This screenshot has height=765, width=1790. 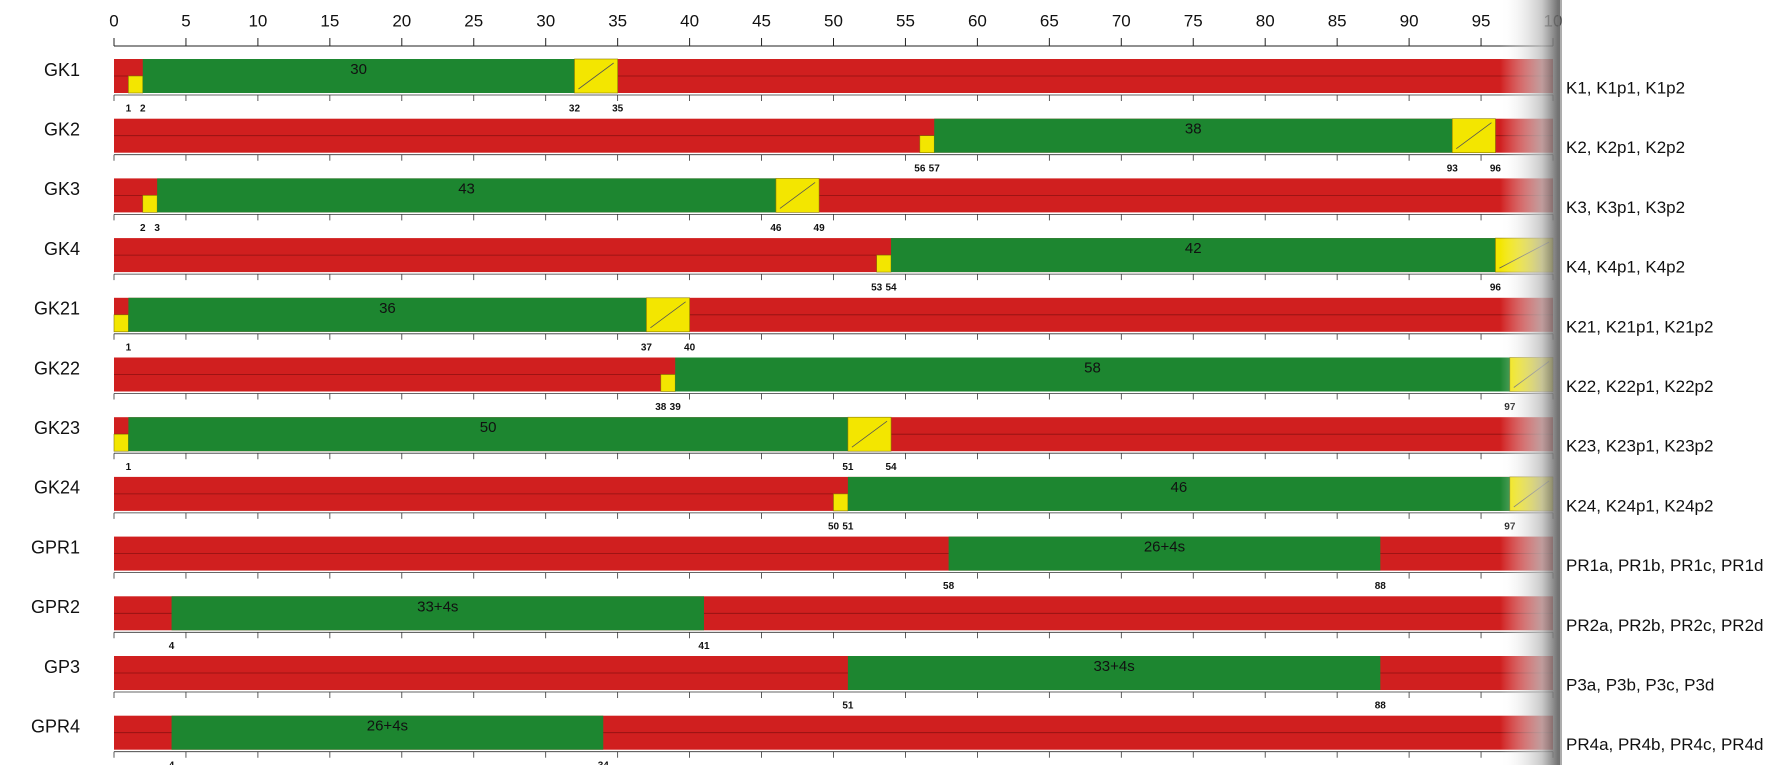 What do you see at coordinates (329, 20) in the screenshot?
I see `scale-tick-label: 15` at bounding box center [329, 20].